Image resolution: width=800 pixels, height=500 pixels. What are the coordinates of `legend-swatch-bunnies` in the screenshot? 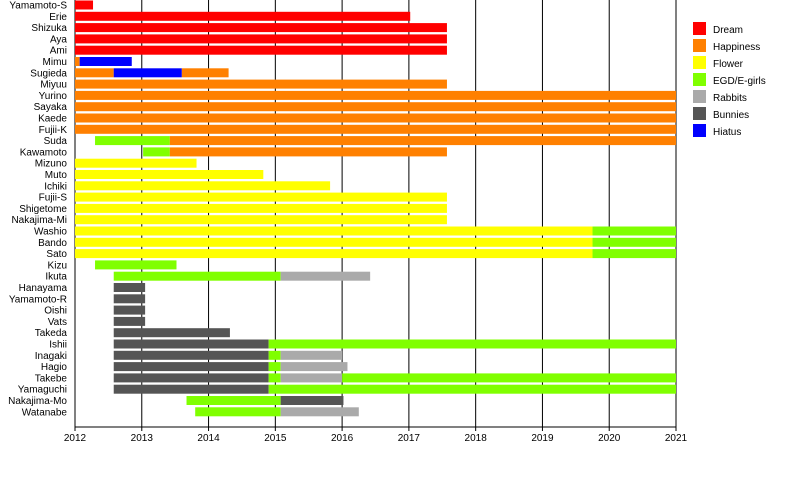 It's located at (699, 113).